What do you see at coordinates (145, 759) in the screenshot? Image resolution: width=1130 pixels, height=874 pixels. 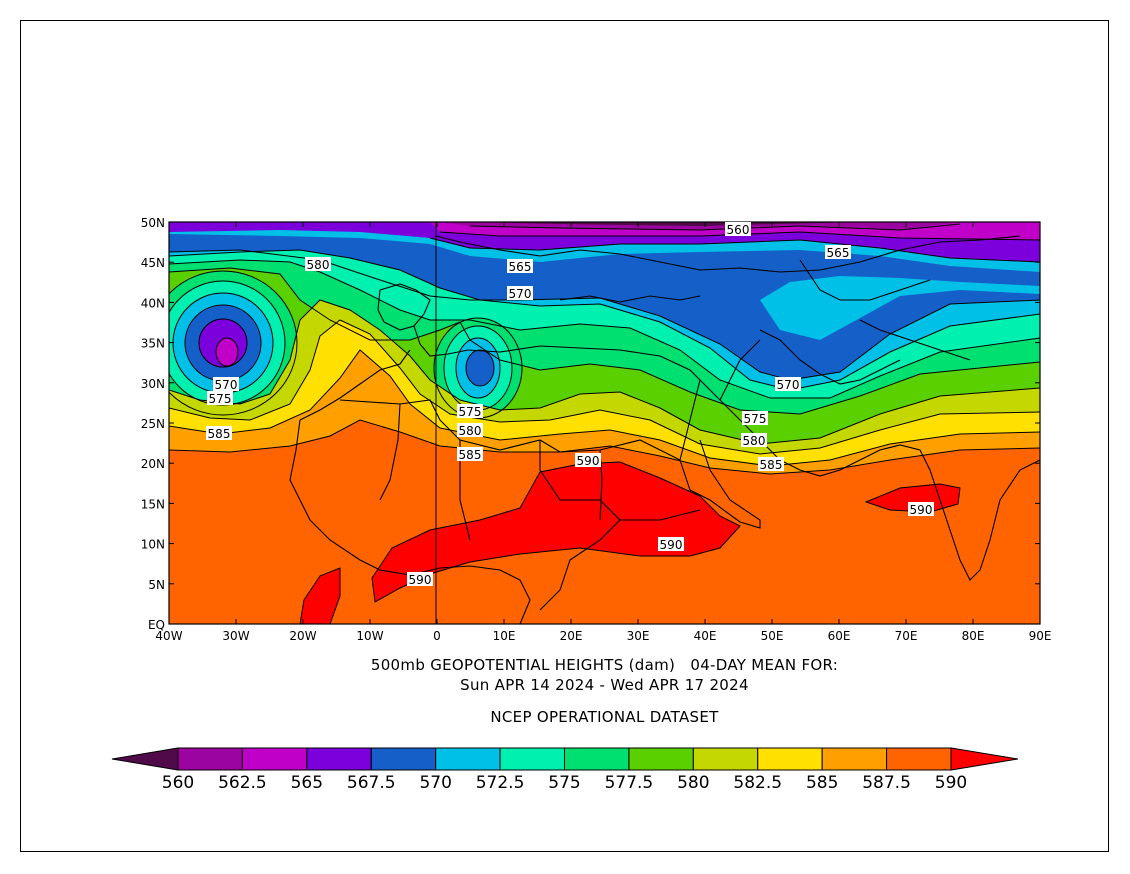 I see `colorbar-arrow-low` at bounding box center [145, 759].